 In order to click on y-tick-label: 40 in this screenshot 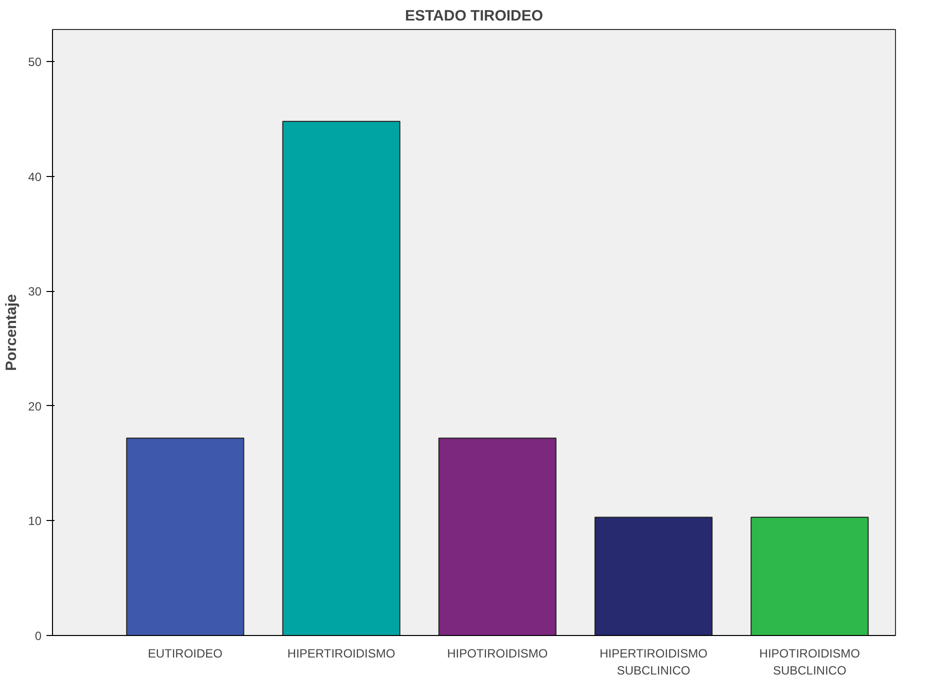, I will do `click(35, 177)`.